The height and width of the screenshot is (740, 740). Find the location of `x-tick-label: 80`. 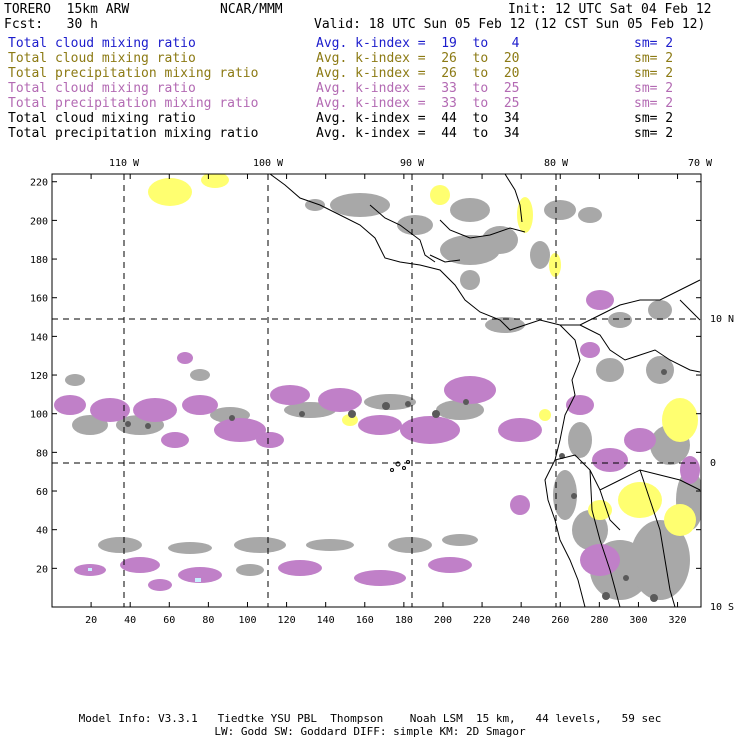

x-tick-label: 80 is located at coordinates (208, 620).